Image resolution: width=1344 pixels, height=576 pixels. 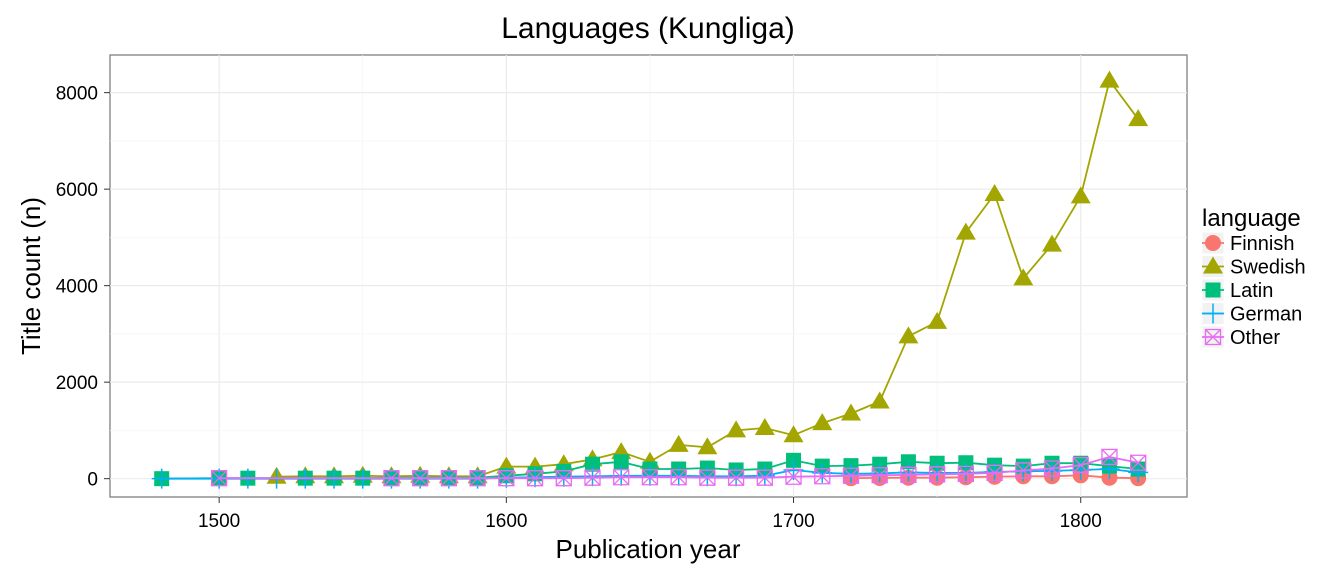 I want to click on series-line-other, so click(x=679, y=467).